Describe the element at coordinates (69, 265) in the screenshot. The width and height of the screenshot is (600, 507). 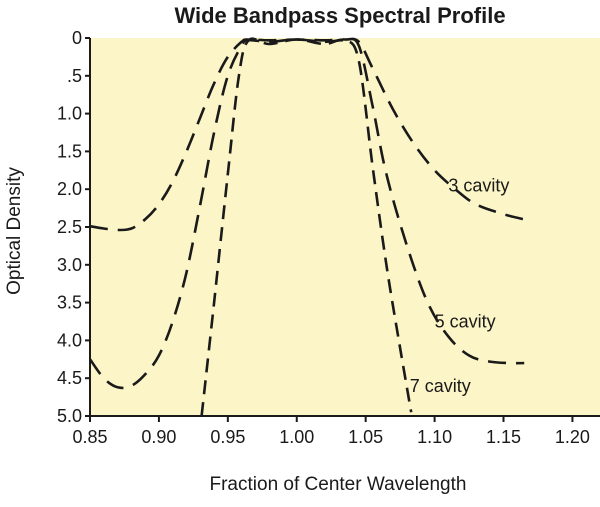
I see `y-tick-label: 3.0` at that location.